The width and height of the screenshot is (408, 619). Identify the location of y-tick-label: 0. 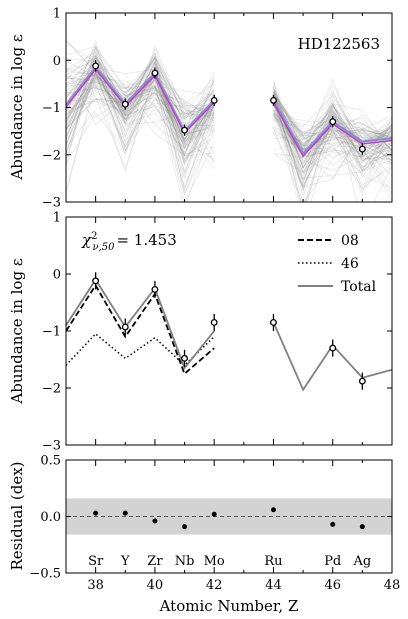
(57, 61).